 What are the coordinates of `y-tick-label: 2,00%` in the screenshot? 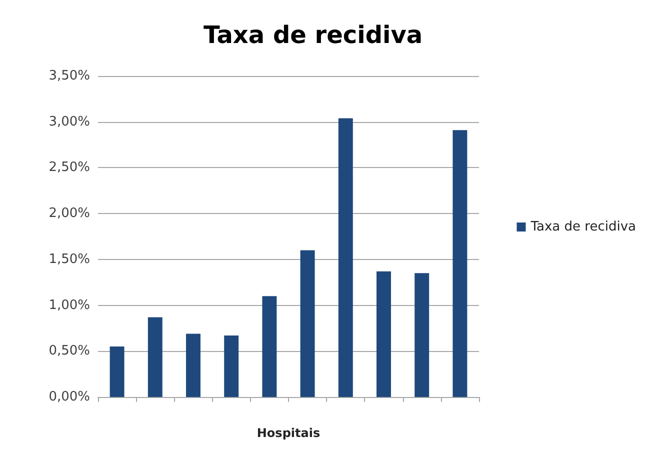 It's located at (69, 214).